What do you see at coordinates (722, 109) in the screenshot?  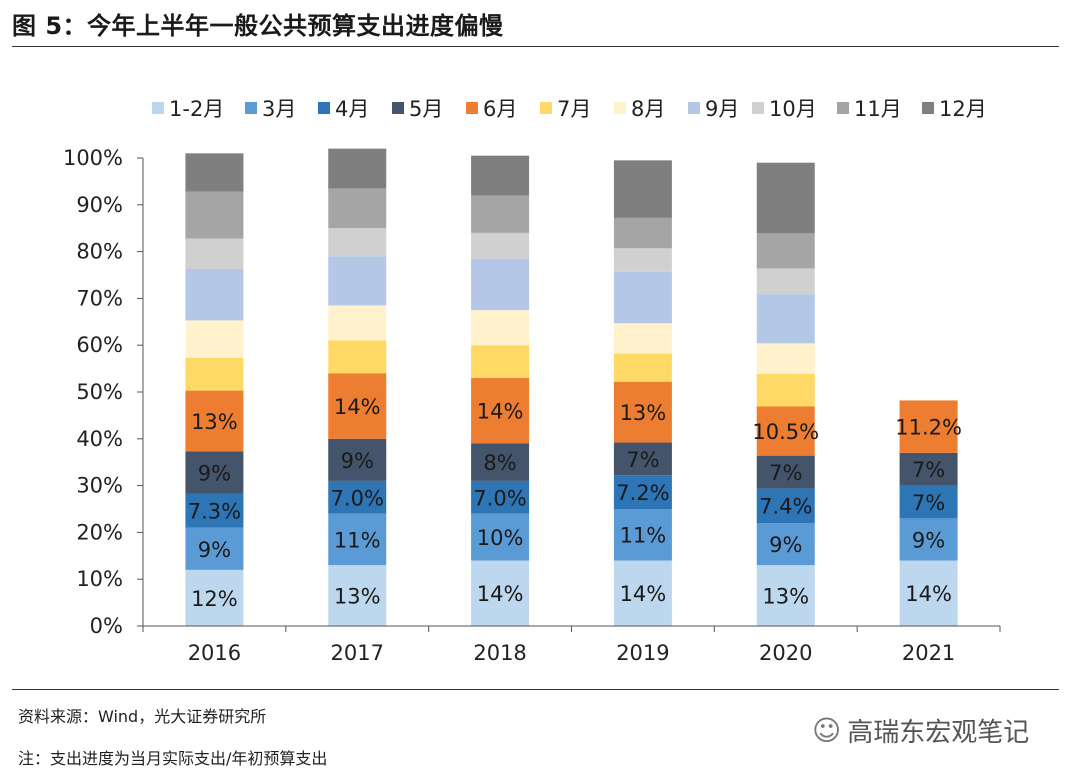 I see `legend-label: 9月` at bounding box center [722, 109].